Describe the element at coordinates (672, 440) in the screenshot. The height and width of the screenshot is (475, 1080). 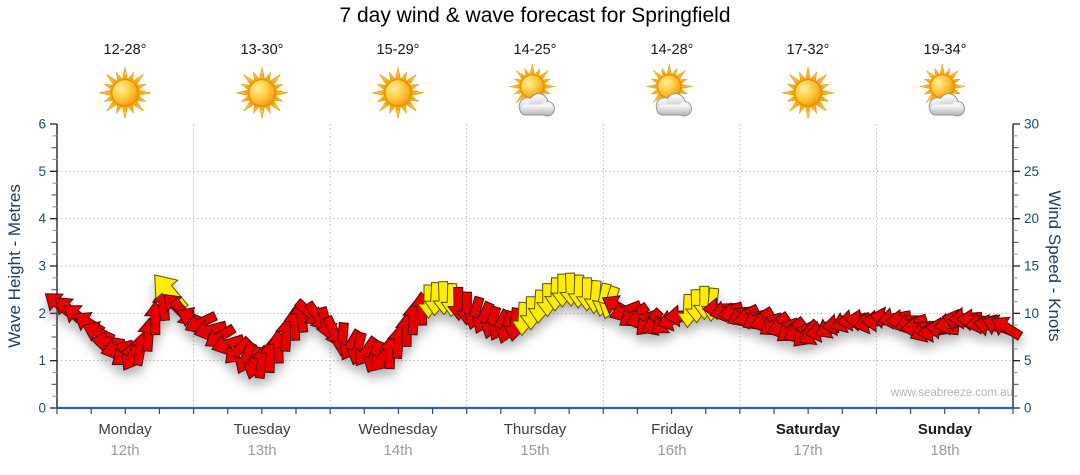
I see `x-axis-label-friday: Friday 16th` at that location.